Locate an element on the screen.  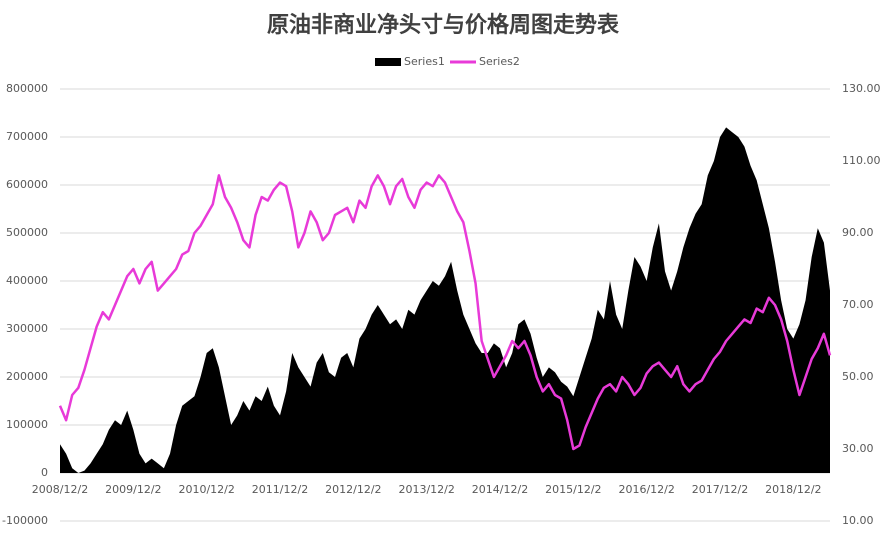
x-tick-label: 2014/12/2 is located at coordinates (500, 489).